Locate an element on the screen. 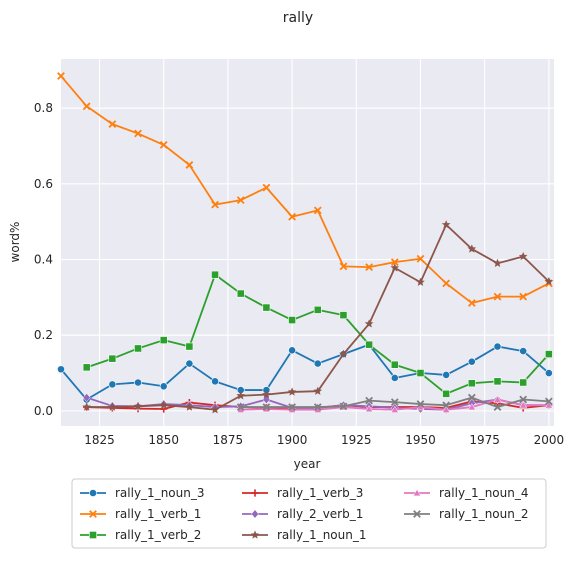 The width and height of the screenshot is (575, 562). x-tick-label: 2000 is located at coordinates (549, 440).